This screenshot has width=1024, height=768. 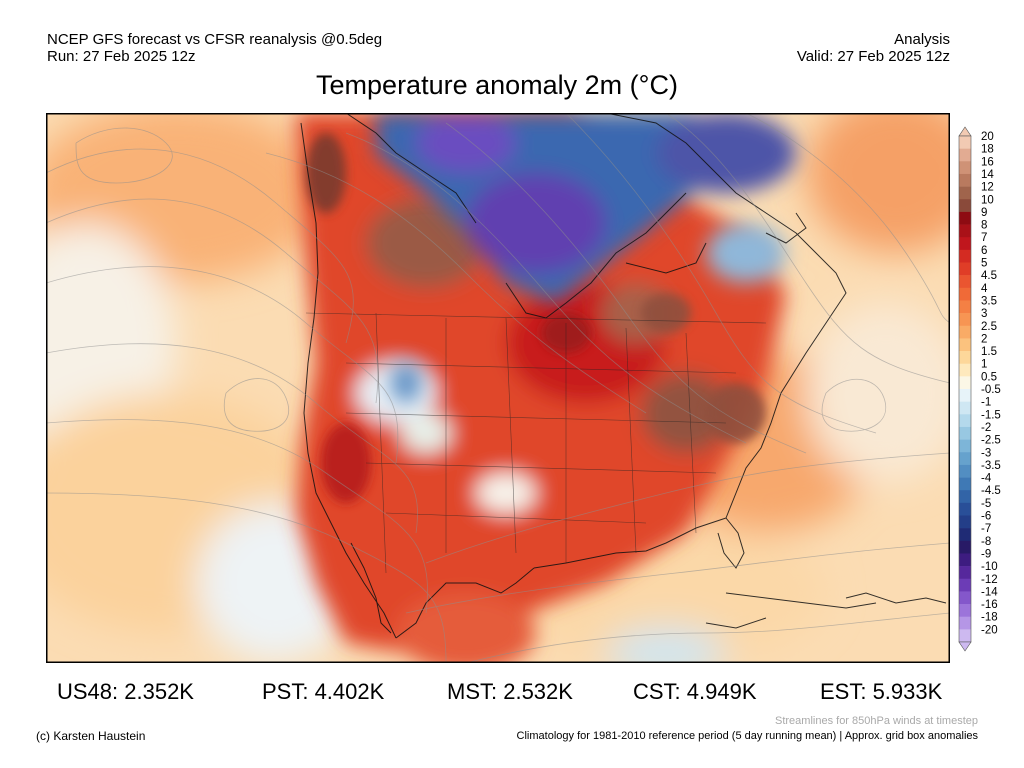 What do you see at coordinates (984, 314) in the screenshot?
I see `colorbar-label: 3` at bounding box center [984, 314].